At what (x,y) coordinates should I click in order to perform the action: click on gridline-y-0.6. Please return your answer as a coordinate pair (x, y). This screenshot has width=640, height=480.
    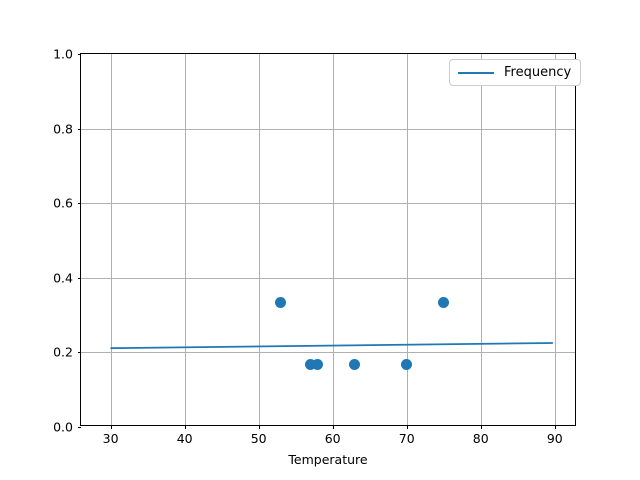
    Looking at the image, I should click on (328, 204).